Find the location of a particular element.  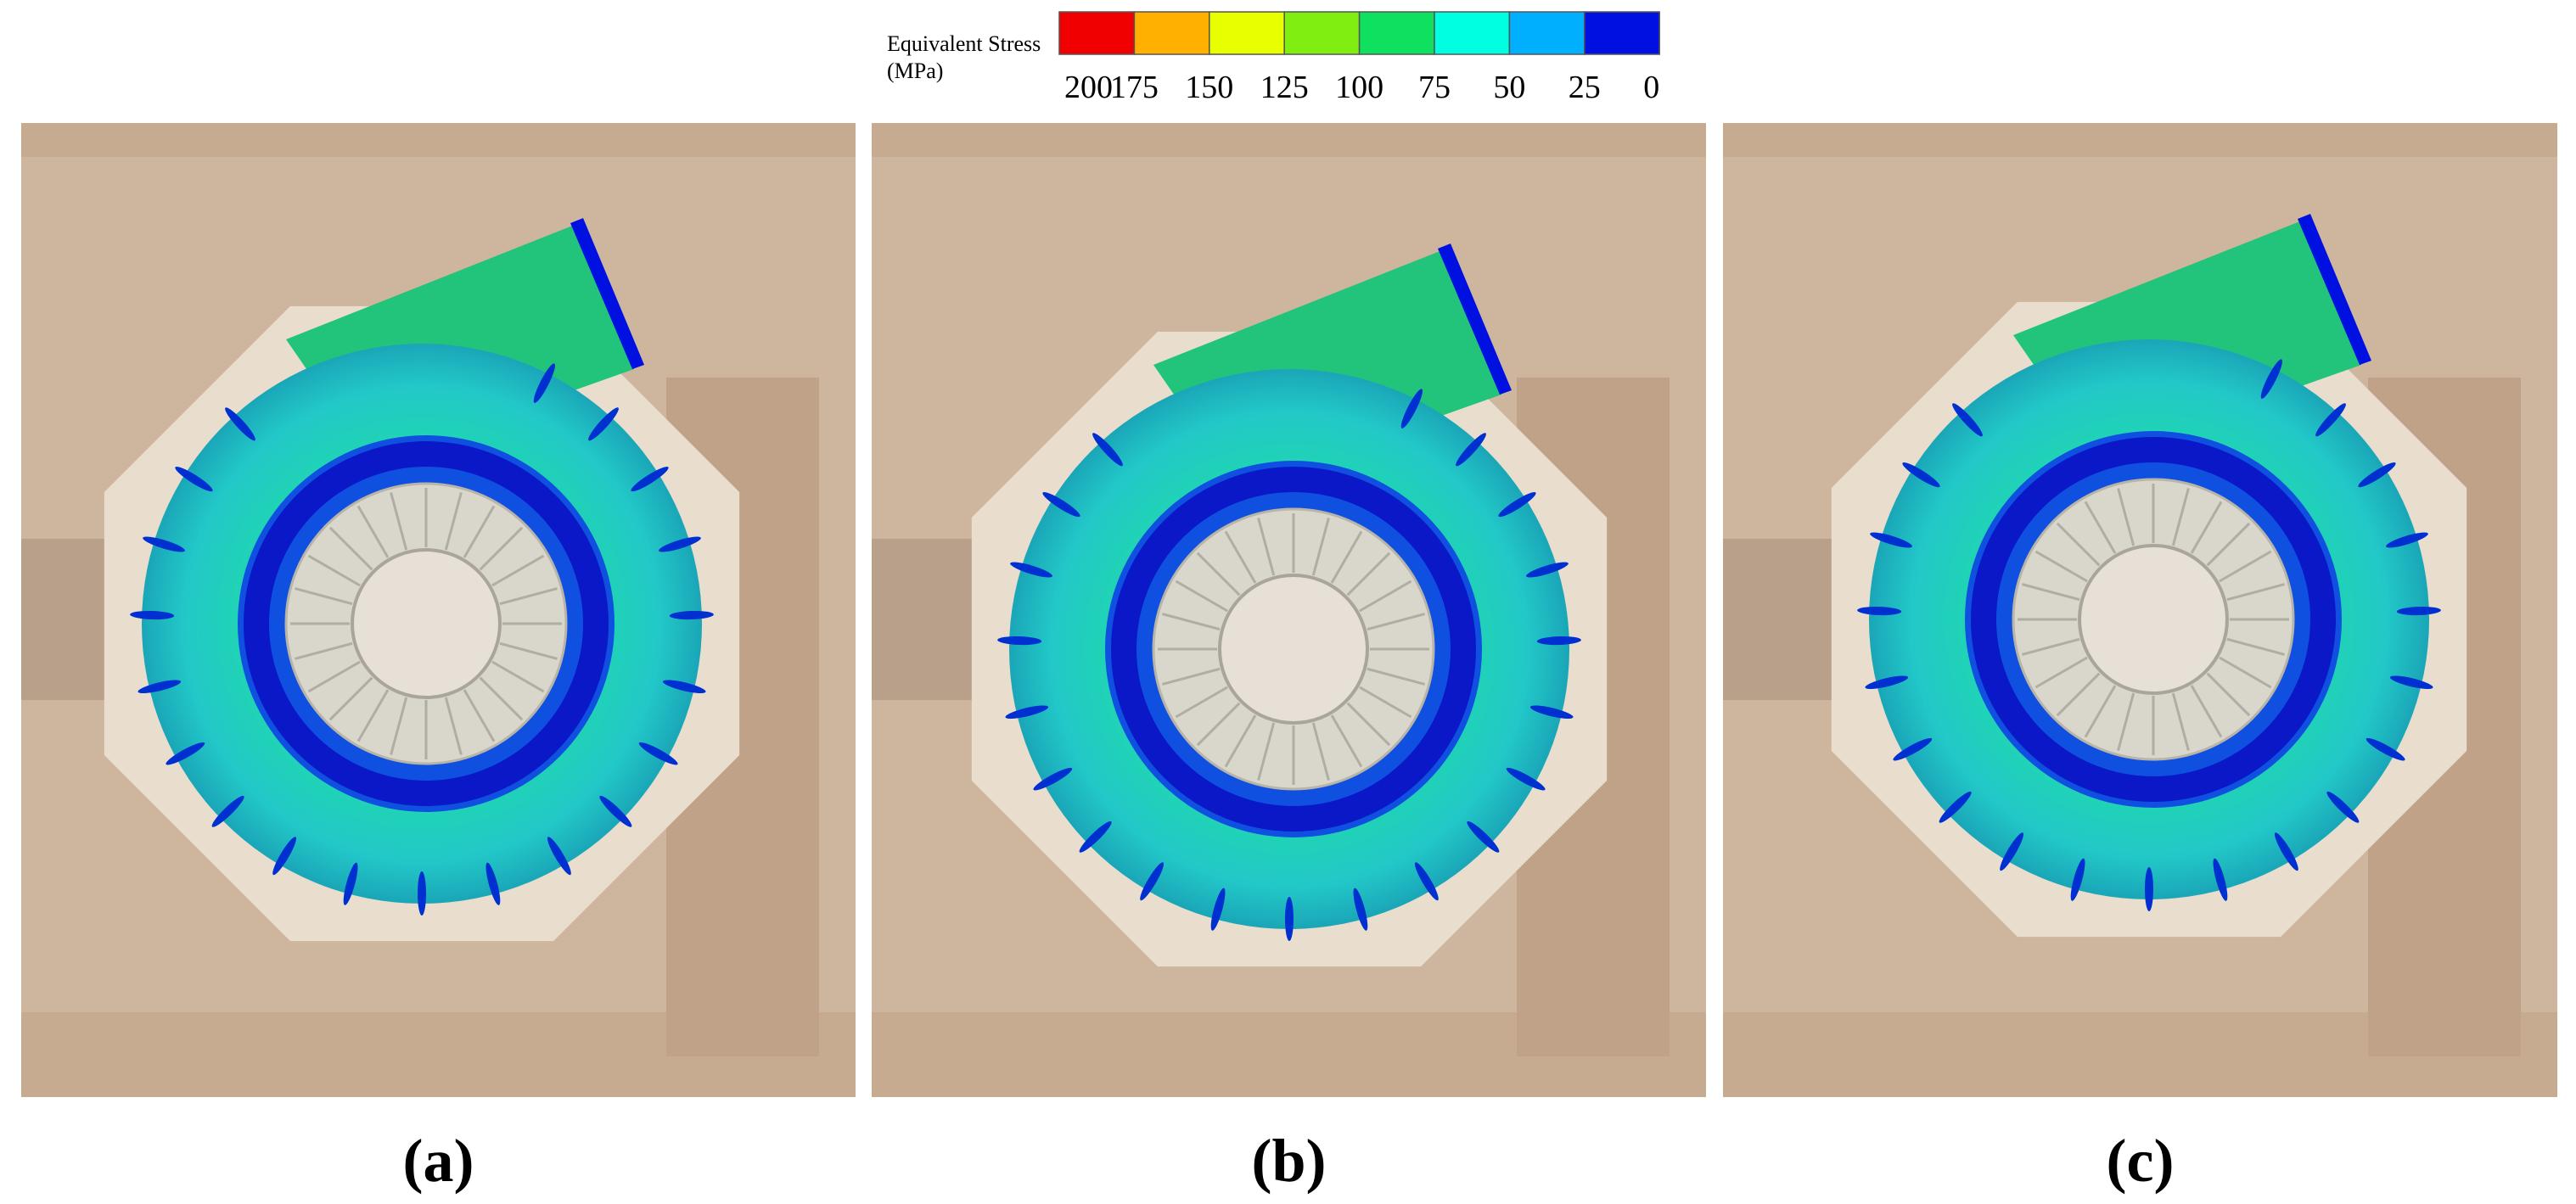

panel-label: (b) is located at coordinates (1289, 1161).